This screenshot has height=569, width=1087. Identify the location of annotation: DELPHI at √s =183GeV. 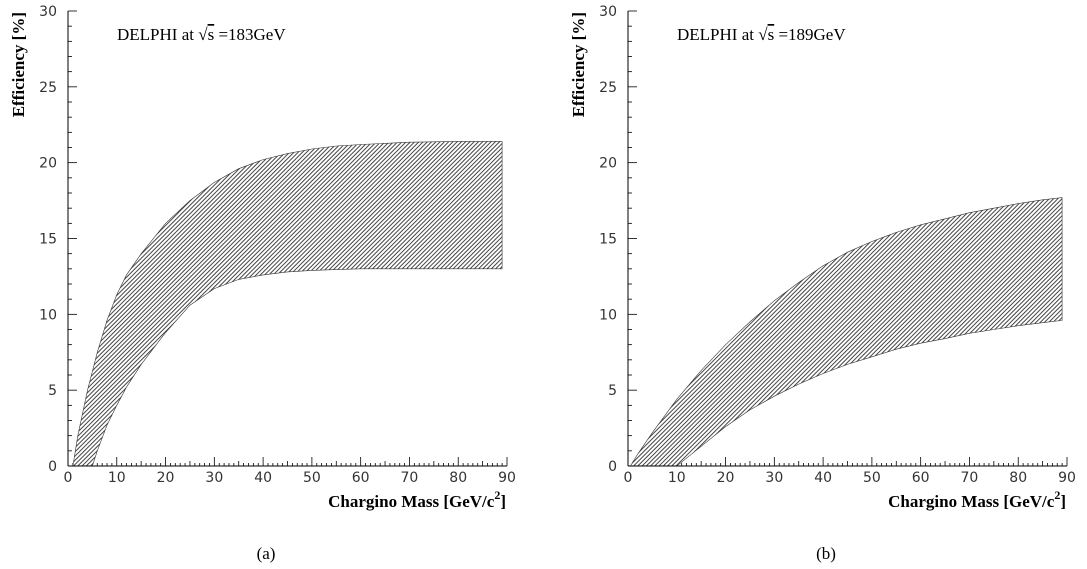
(201, 34).